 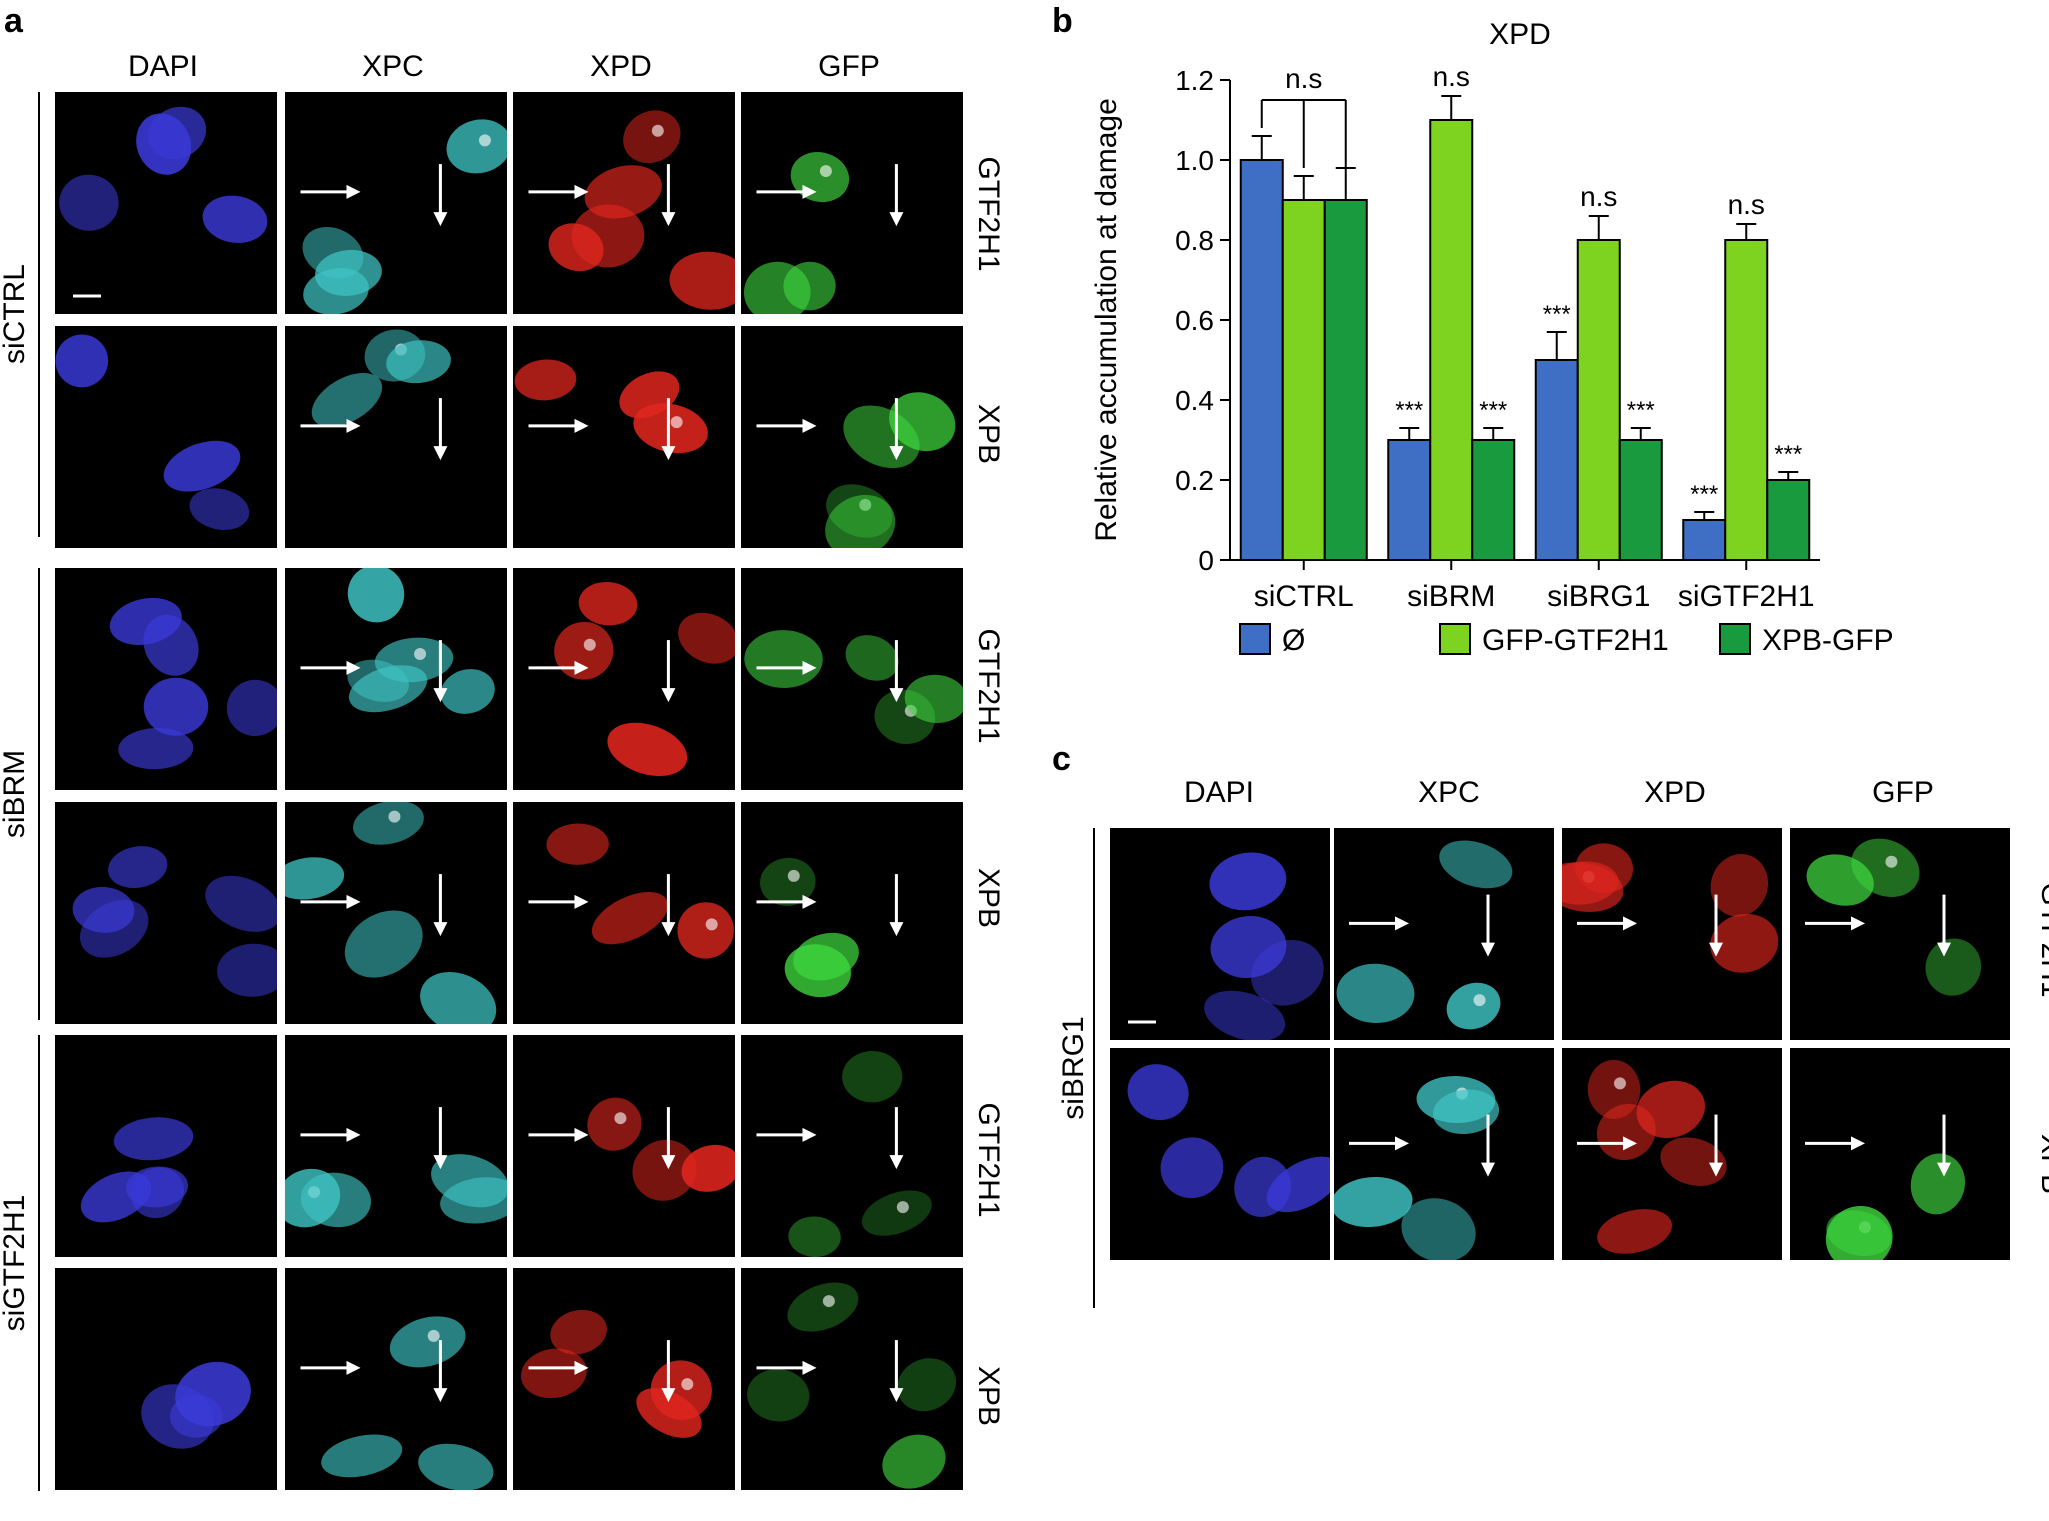 What do you see at coordinates (15, 794) in the screenshot?
I see `group-label-sibrm: siBRM` at bounding box center [15, 794].